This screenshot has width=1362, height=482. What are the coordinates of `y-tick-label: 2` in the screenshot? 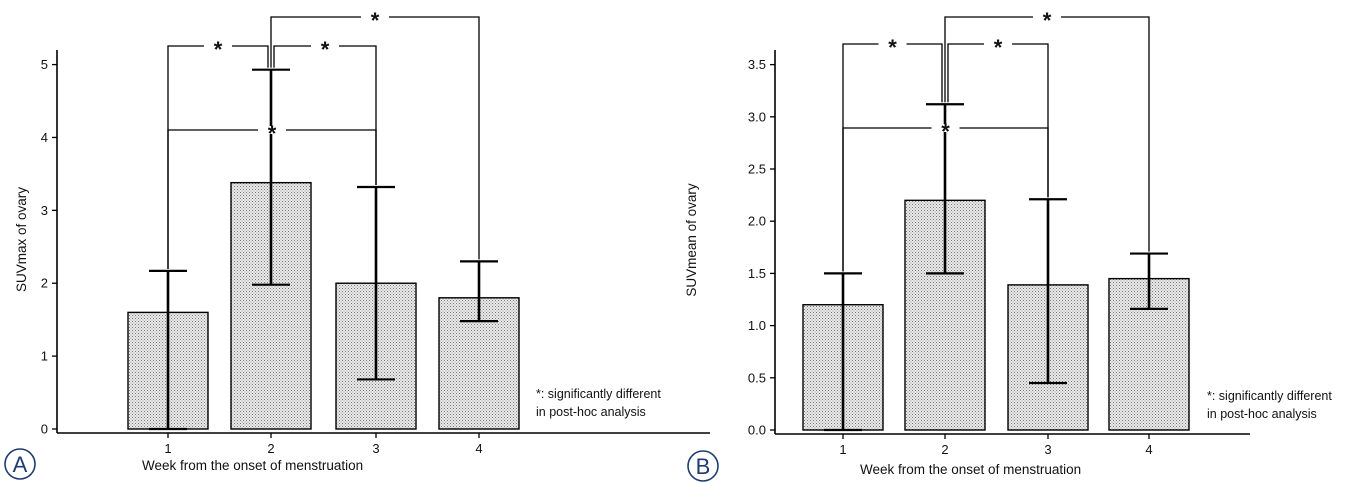 It's located at (44, 283).